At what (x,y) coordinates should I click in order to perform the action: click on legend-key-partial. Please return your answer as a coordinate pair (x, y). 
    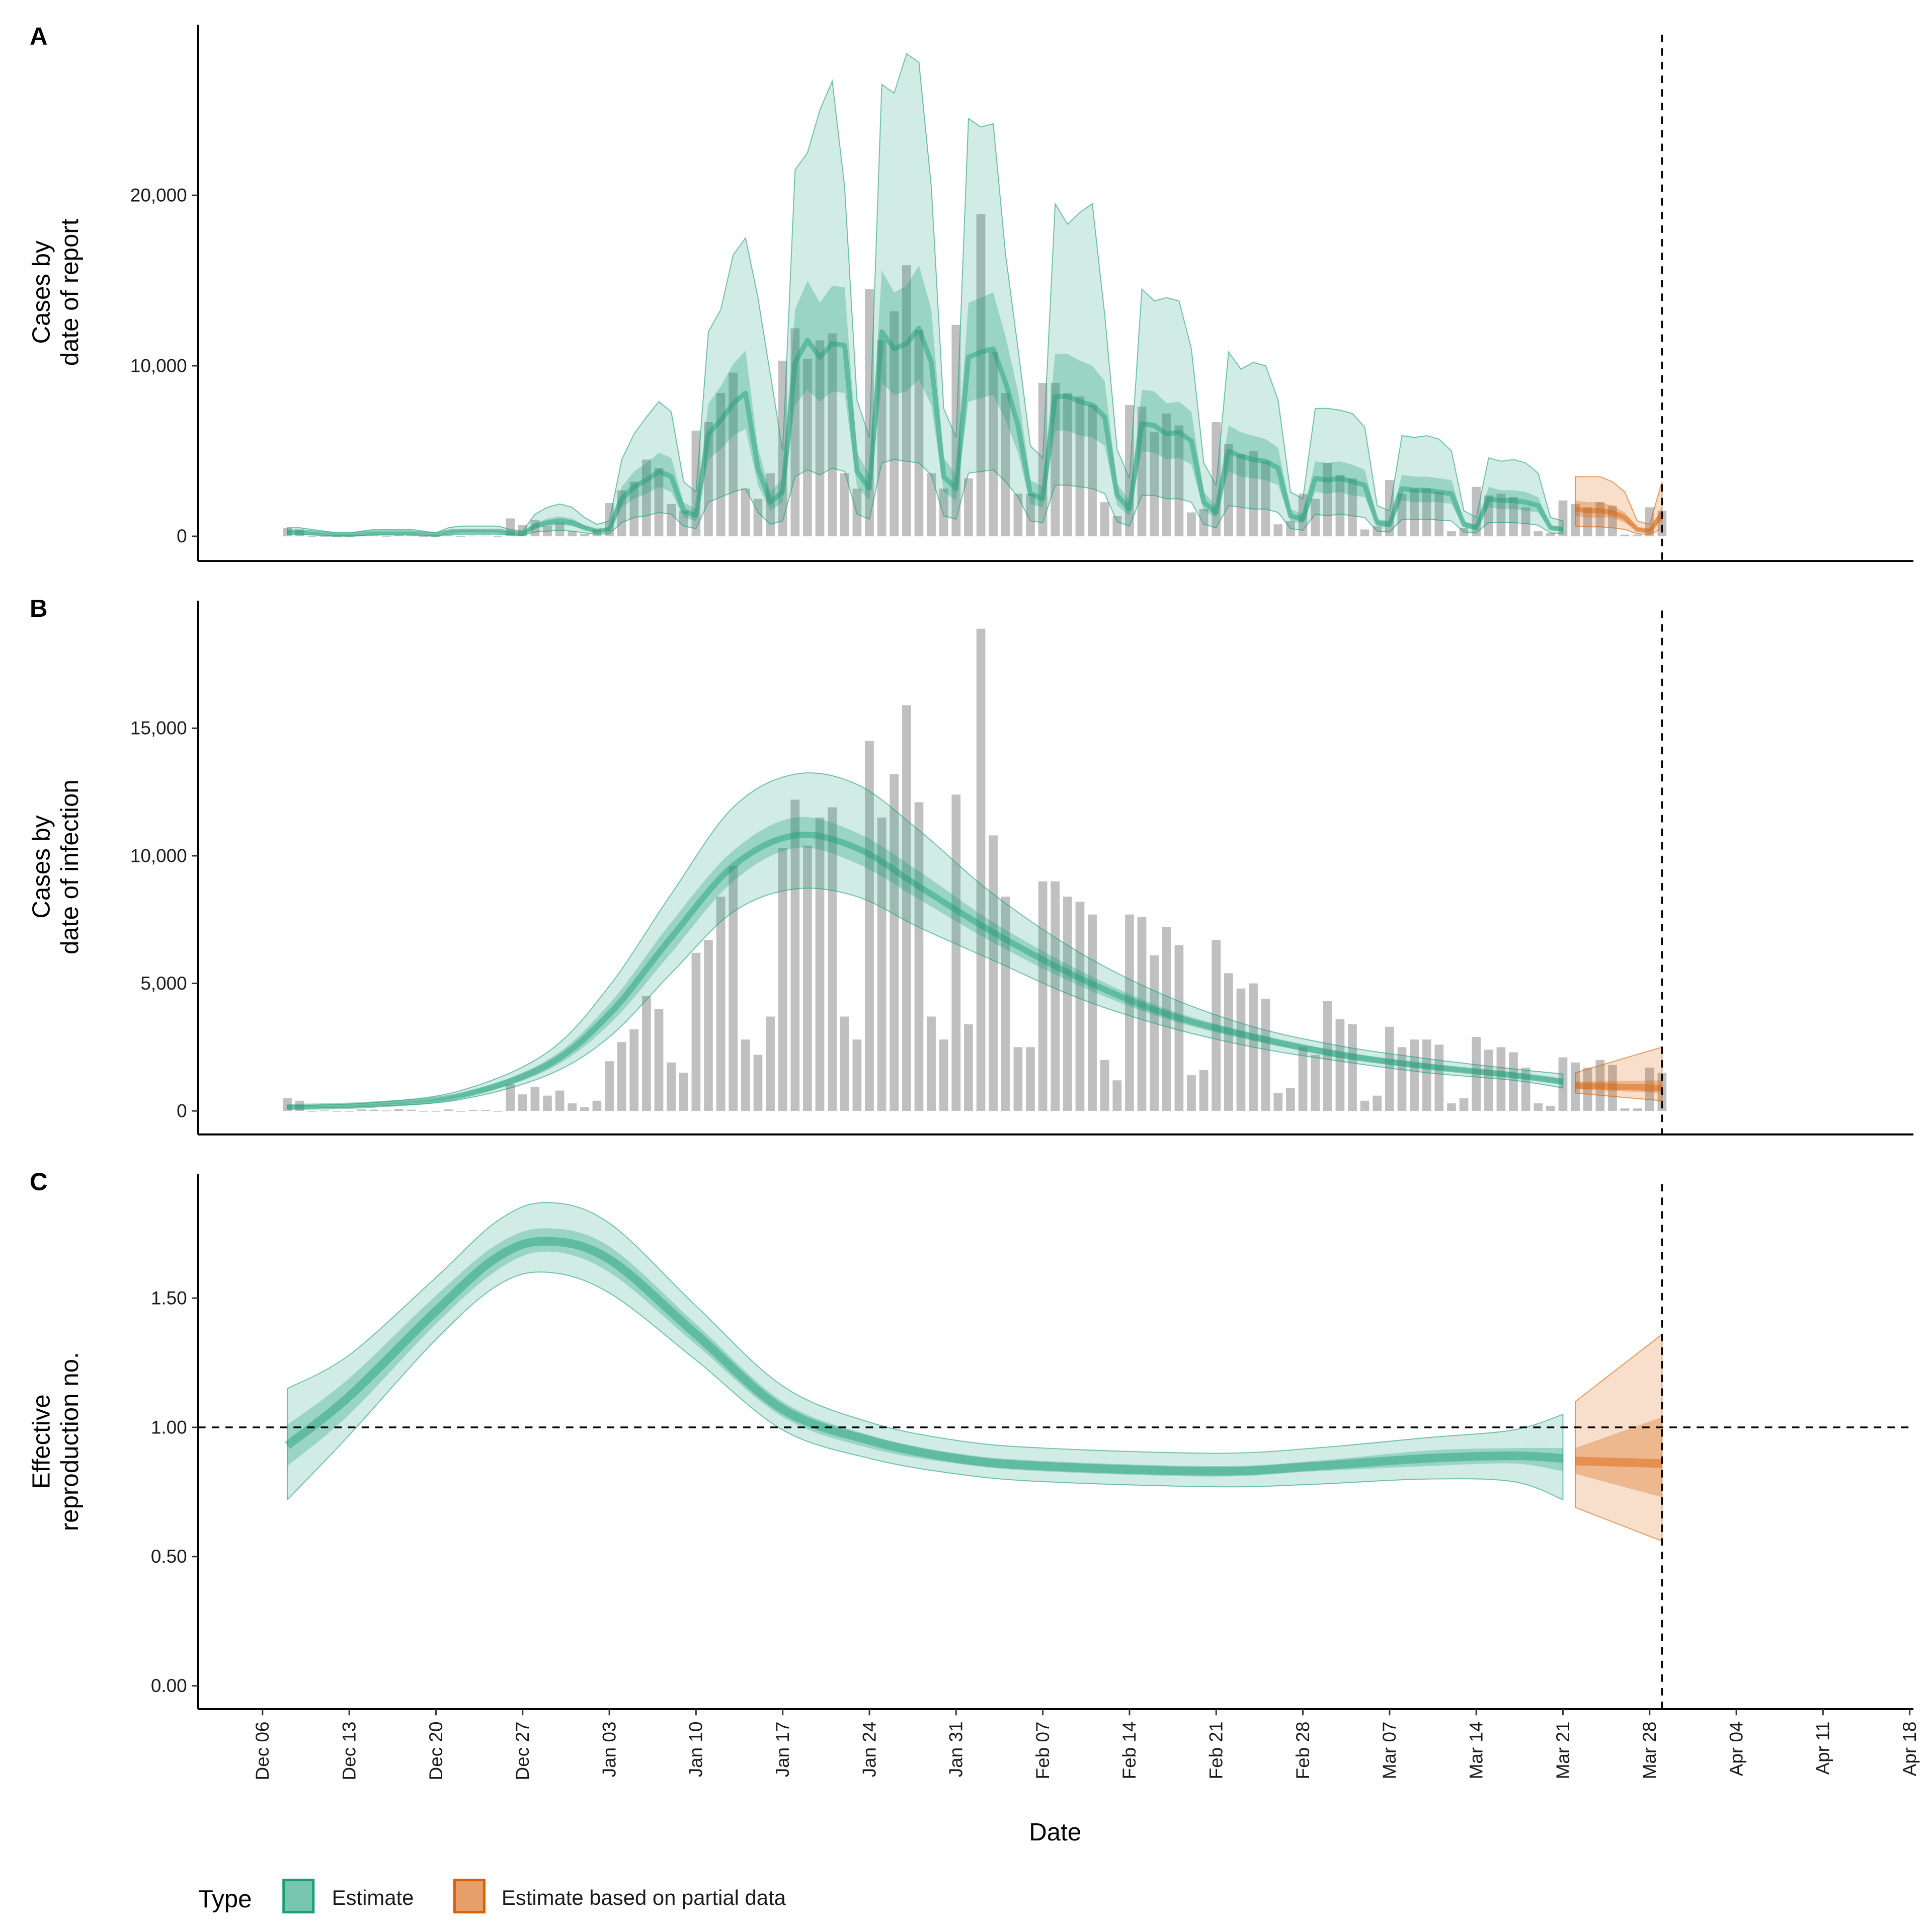
    Looking at the image, I should click on (470, 1897).